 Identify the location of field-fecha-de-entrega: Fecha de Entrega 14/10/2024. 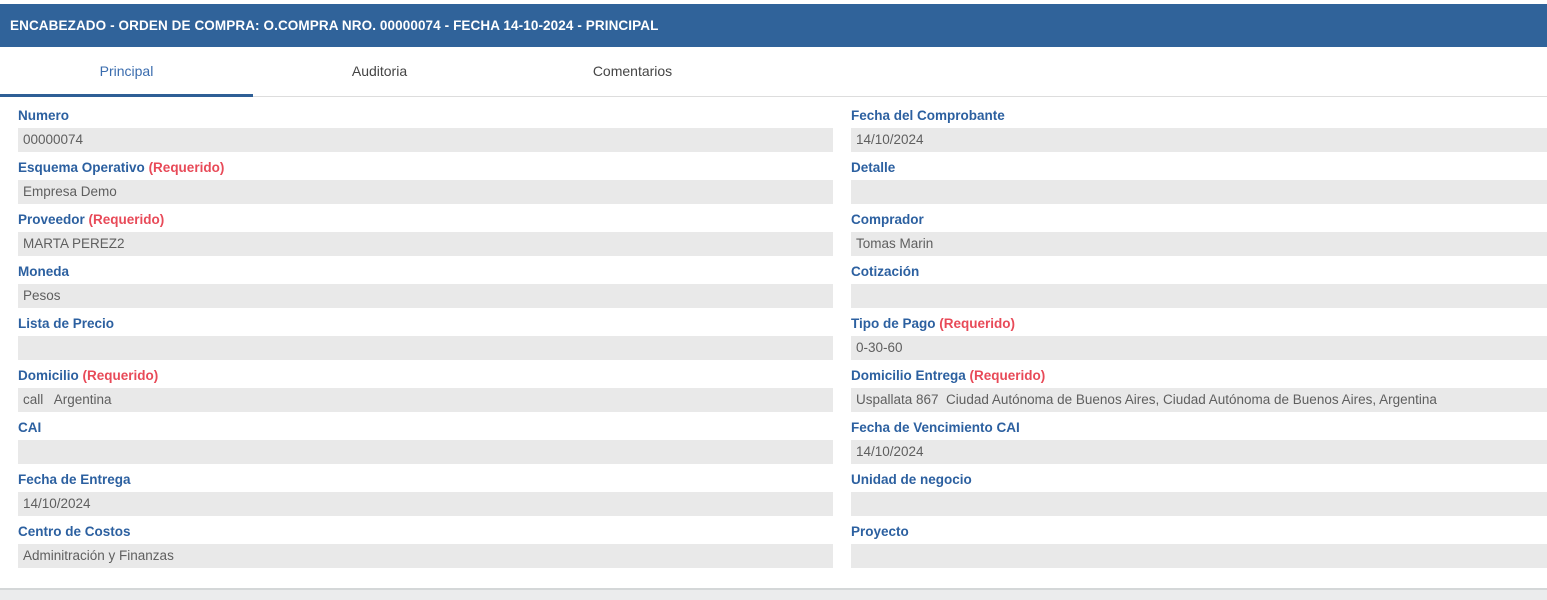
(425, 498).